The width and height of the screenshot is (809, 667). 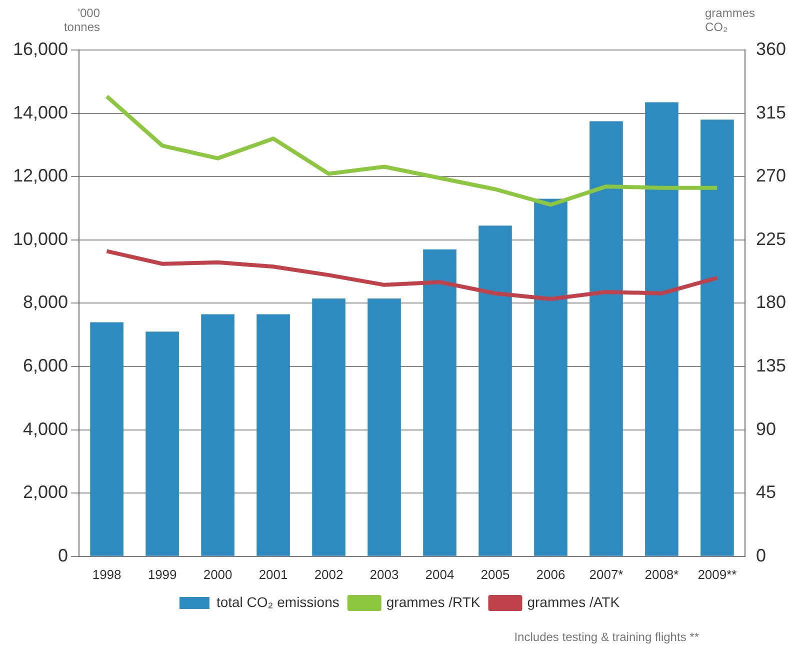 I want to click on y2-tick-label: 180, so click(x=771, y=302).